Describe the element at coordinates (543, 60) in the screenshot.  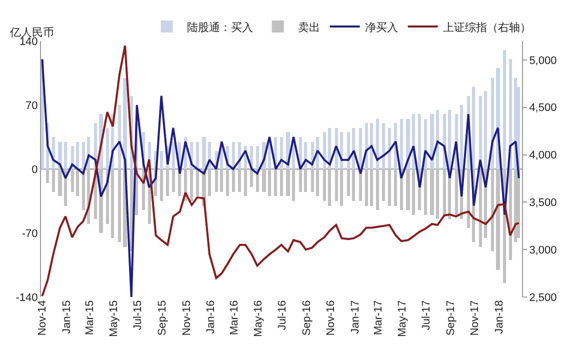
I see `y2-tick-label: 5,000` at that location.